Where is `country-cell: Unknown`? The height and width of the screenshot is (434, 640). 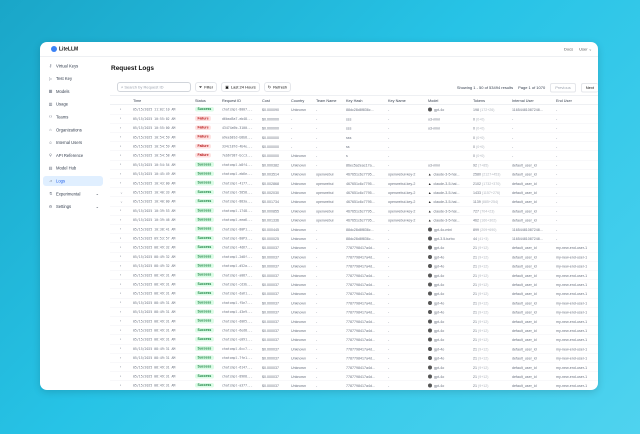
country-cell: Unknown is located at coordinates (298, 165).